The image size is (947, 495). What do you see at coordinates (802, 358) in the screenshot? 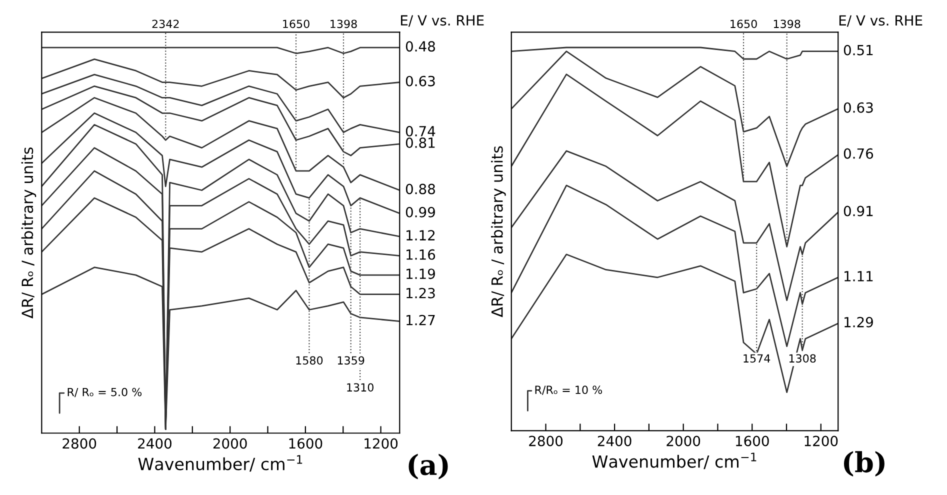
I see `ref-line-label: 1308` at bounding box center [802, 358].